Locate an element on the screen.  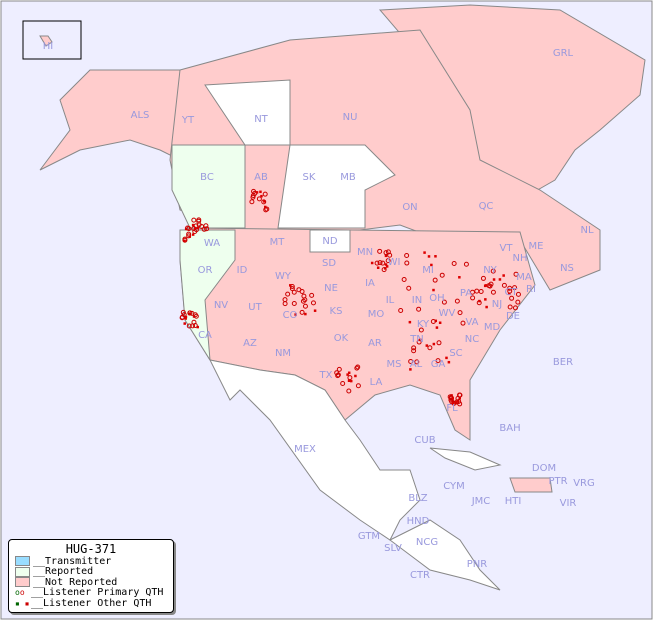
region-label-il: IL is located at coordinates (390, 300).